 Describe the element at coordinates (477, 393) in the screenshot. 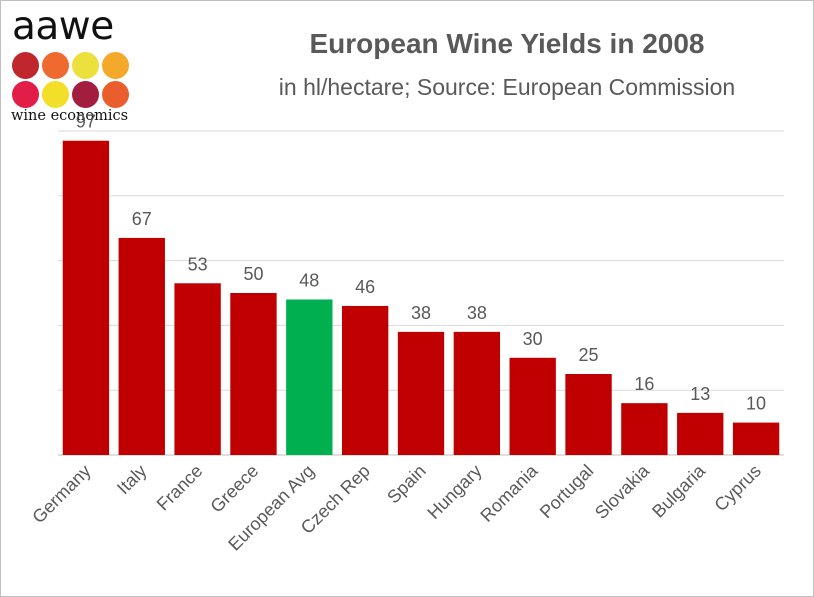

I see `bar-hungary` at that location.